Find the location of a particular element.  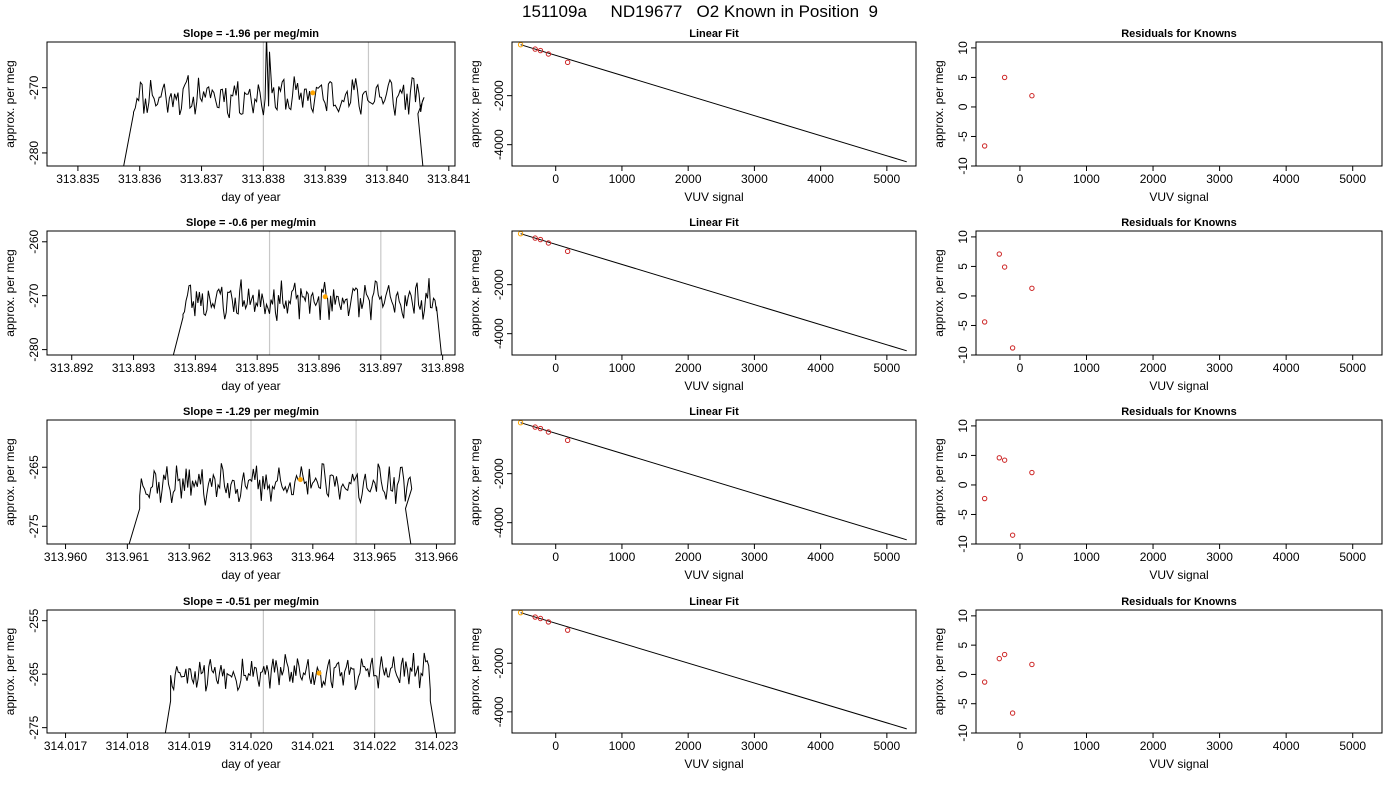

data-trace is located at coordinates (307, 316).